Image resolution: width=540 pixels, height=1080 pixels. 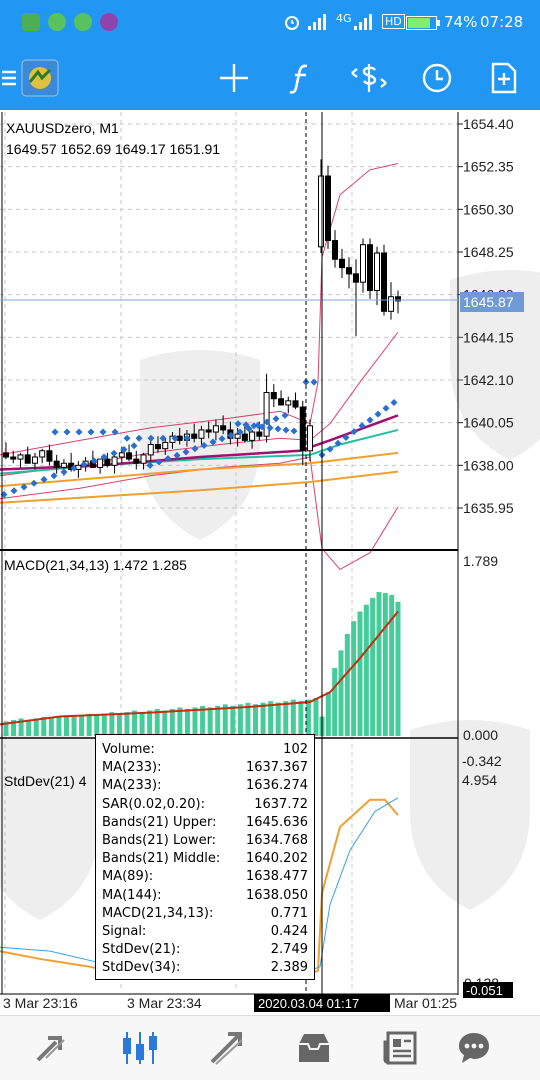 What do you see at coordinates (480, 735) in the screenshot?
I see `macd-tick-zero: 0.000` at bounding box center [480, 735].